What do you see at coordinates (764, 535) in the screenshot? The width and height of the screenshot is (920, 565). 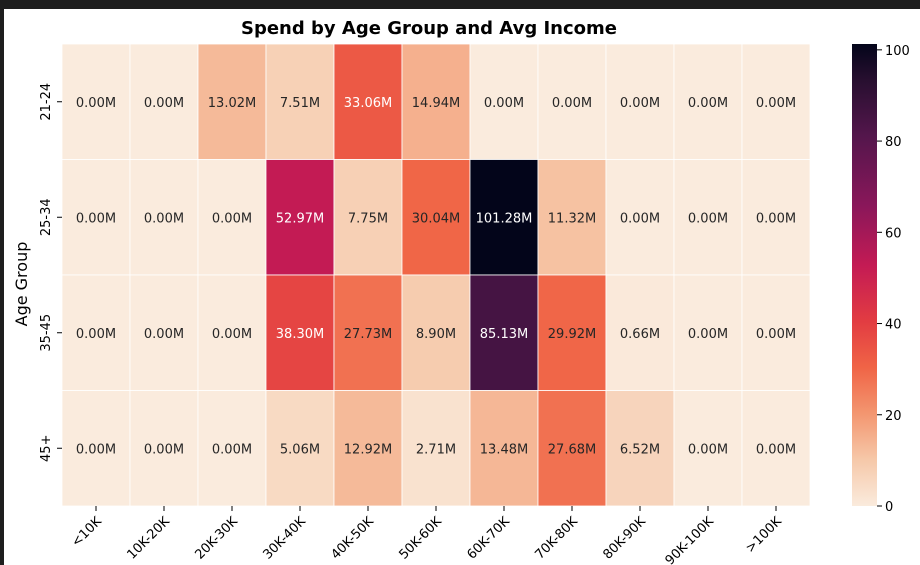 I see `x-tick-label: >100K` at bounding box center [764, 535].